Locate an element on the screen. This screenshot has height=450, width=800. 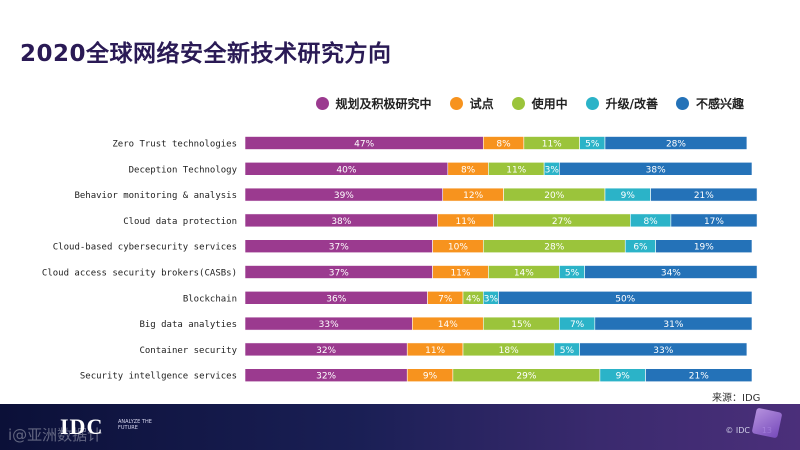
legend-item-0: 规划及积极研究中 is located at coordinates (373, 103).